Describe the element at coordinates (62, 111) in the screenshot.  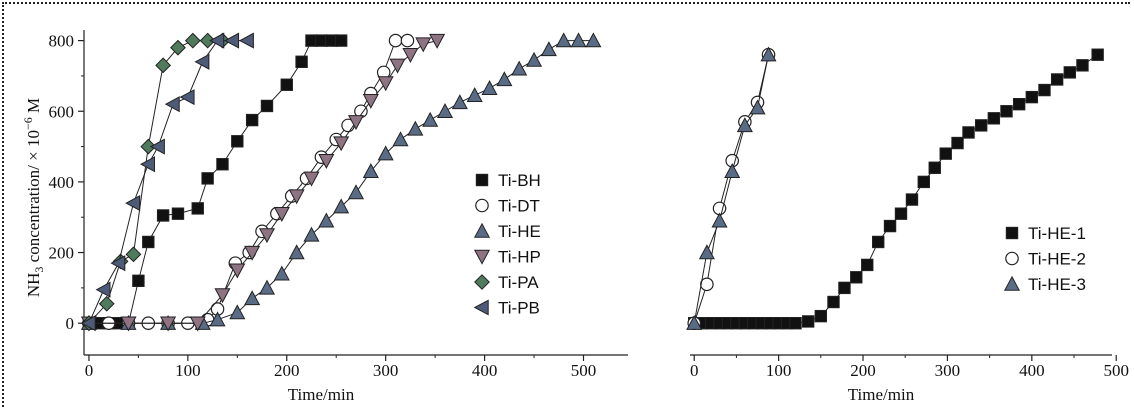
I see `y-tick-label: 600` at that location.